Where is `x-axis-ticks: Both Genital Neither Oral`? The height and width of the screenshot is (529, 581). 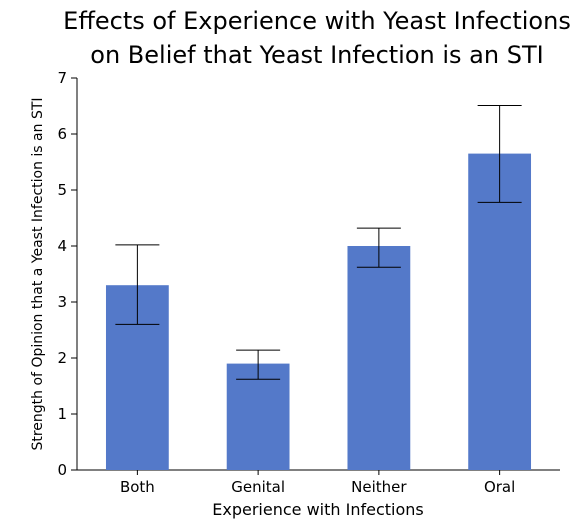 x-axis-ticks: Both Genital Neither Oral is located at coordinates (317, 483).